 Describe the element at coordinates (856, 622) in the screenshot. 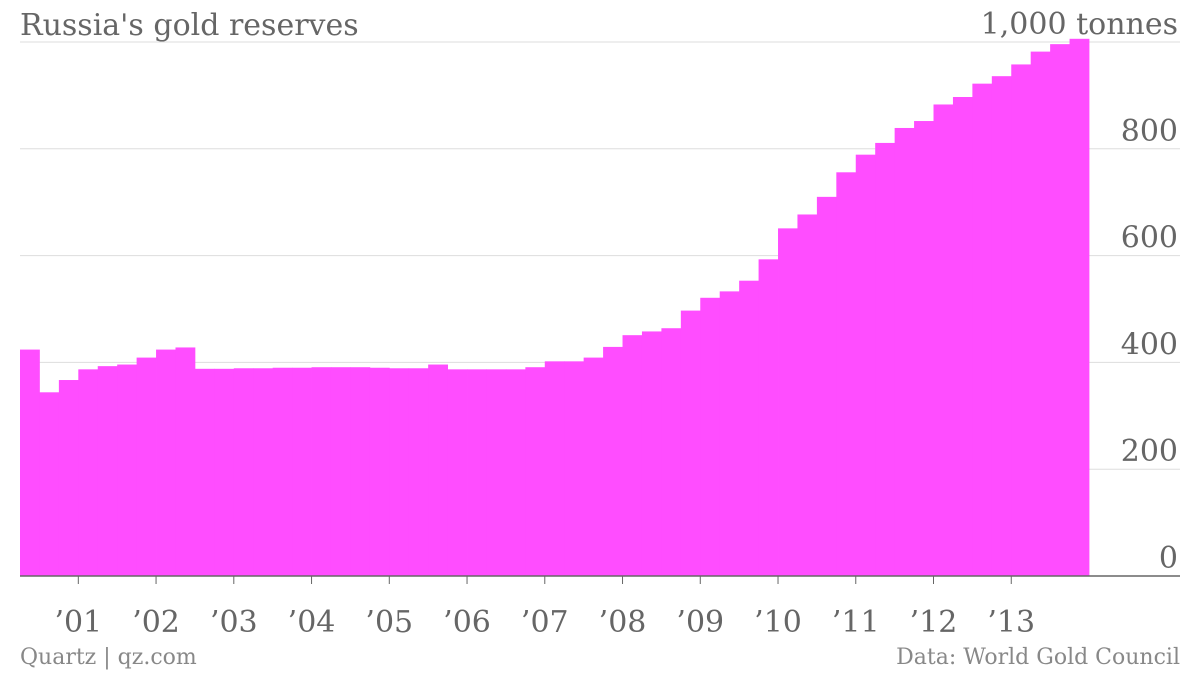

I see `x-tick-label: ’11` at that location.